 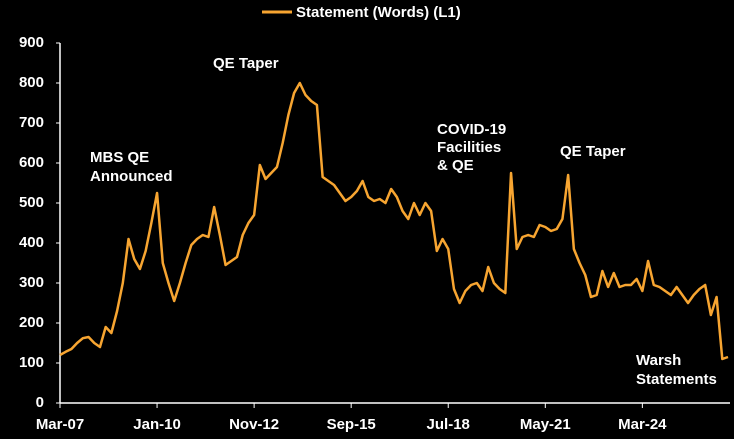 I want to click on annotation: Warsh, so click(x=658, y=360).